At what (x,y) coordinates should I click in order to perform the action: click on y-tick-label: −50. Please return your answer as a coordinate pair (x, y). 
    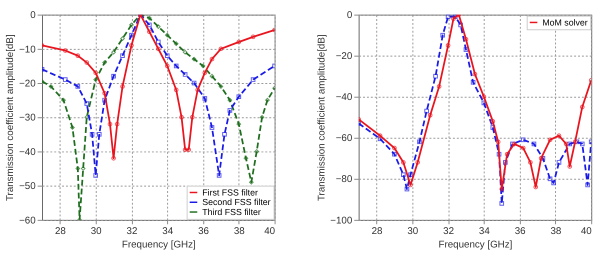
    Looking at the image, I should click on (27, 186).